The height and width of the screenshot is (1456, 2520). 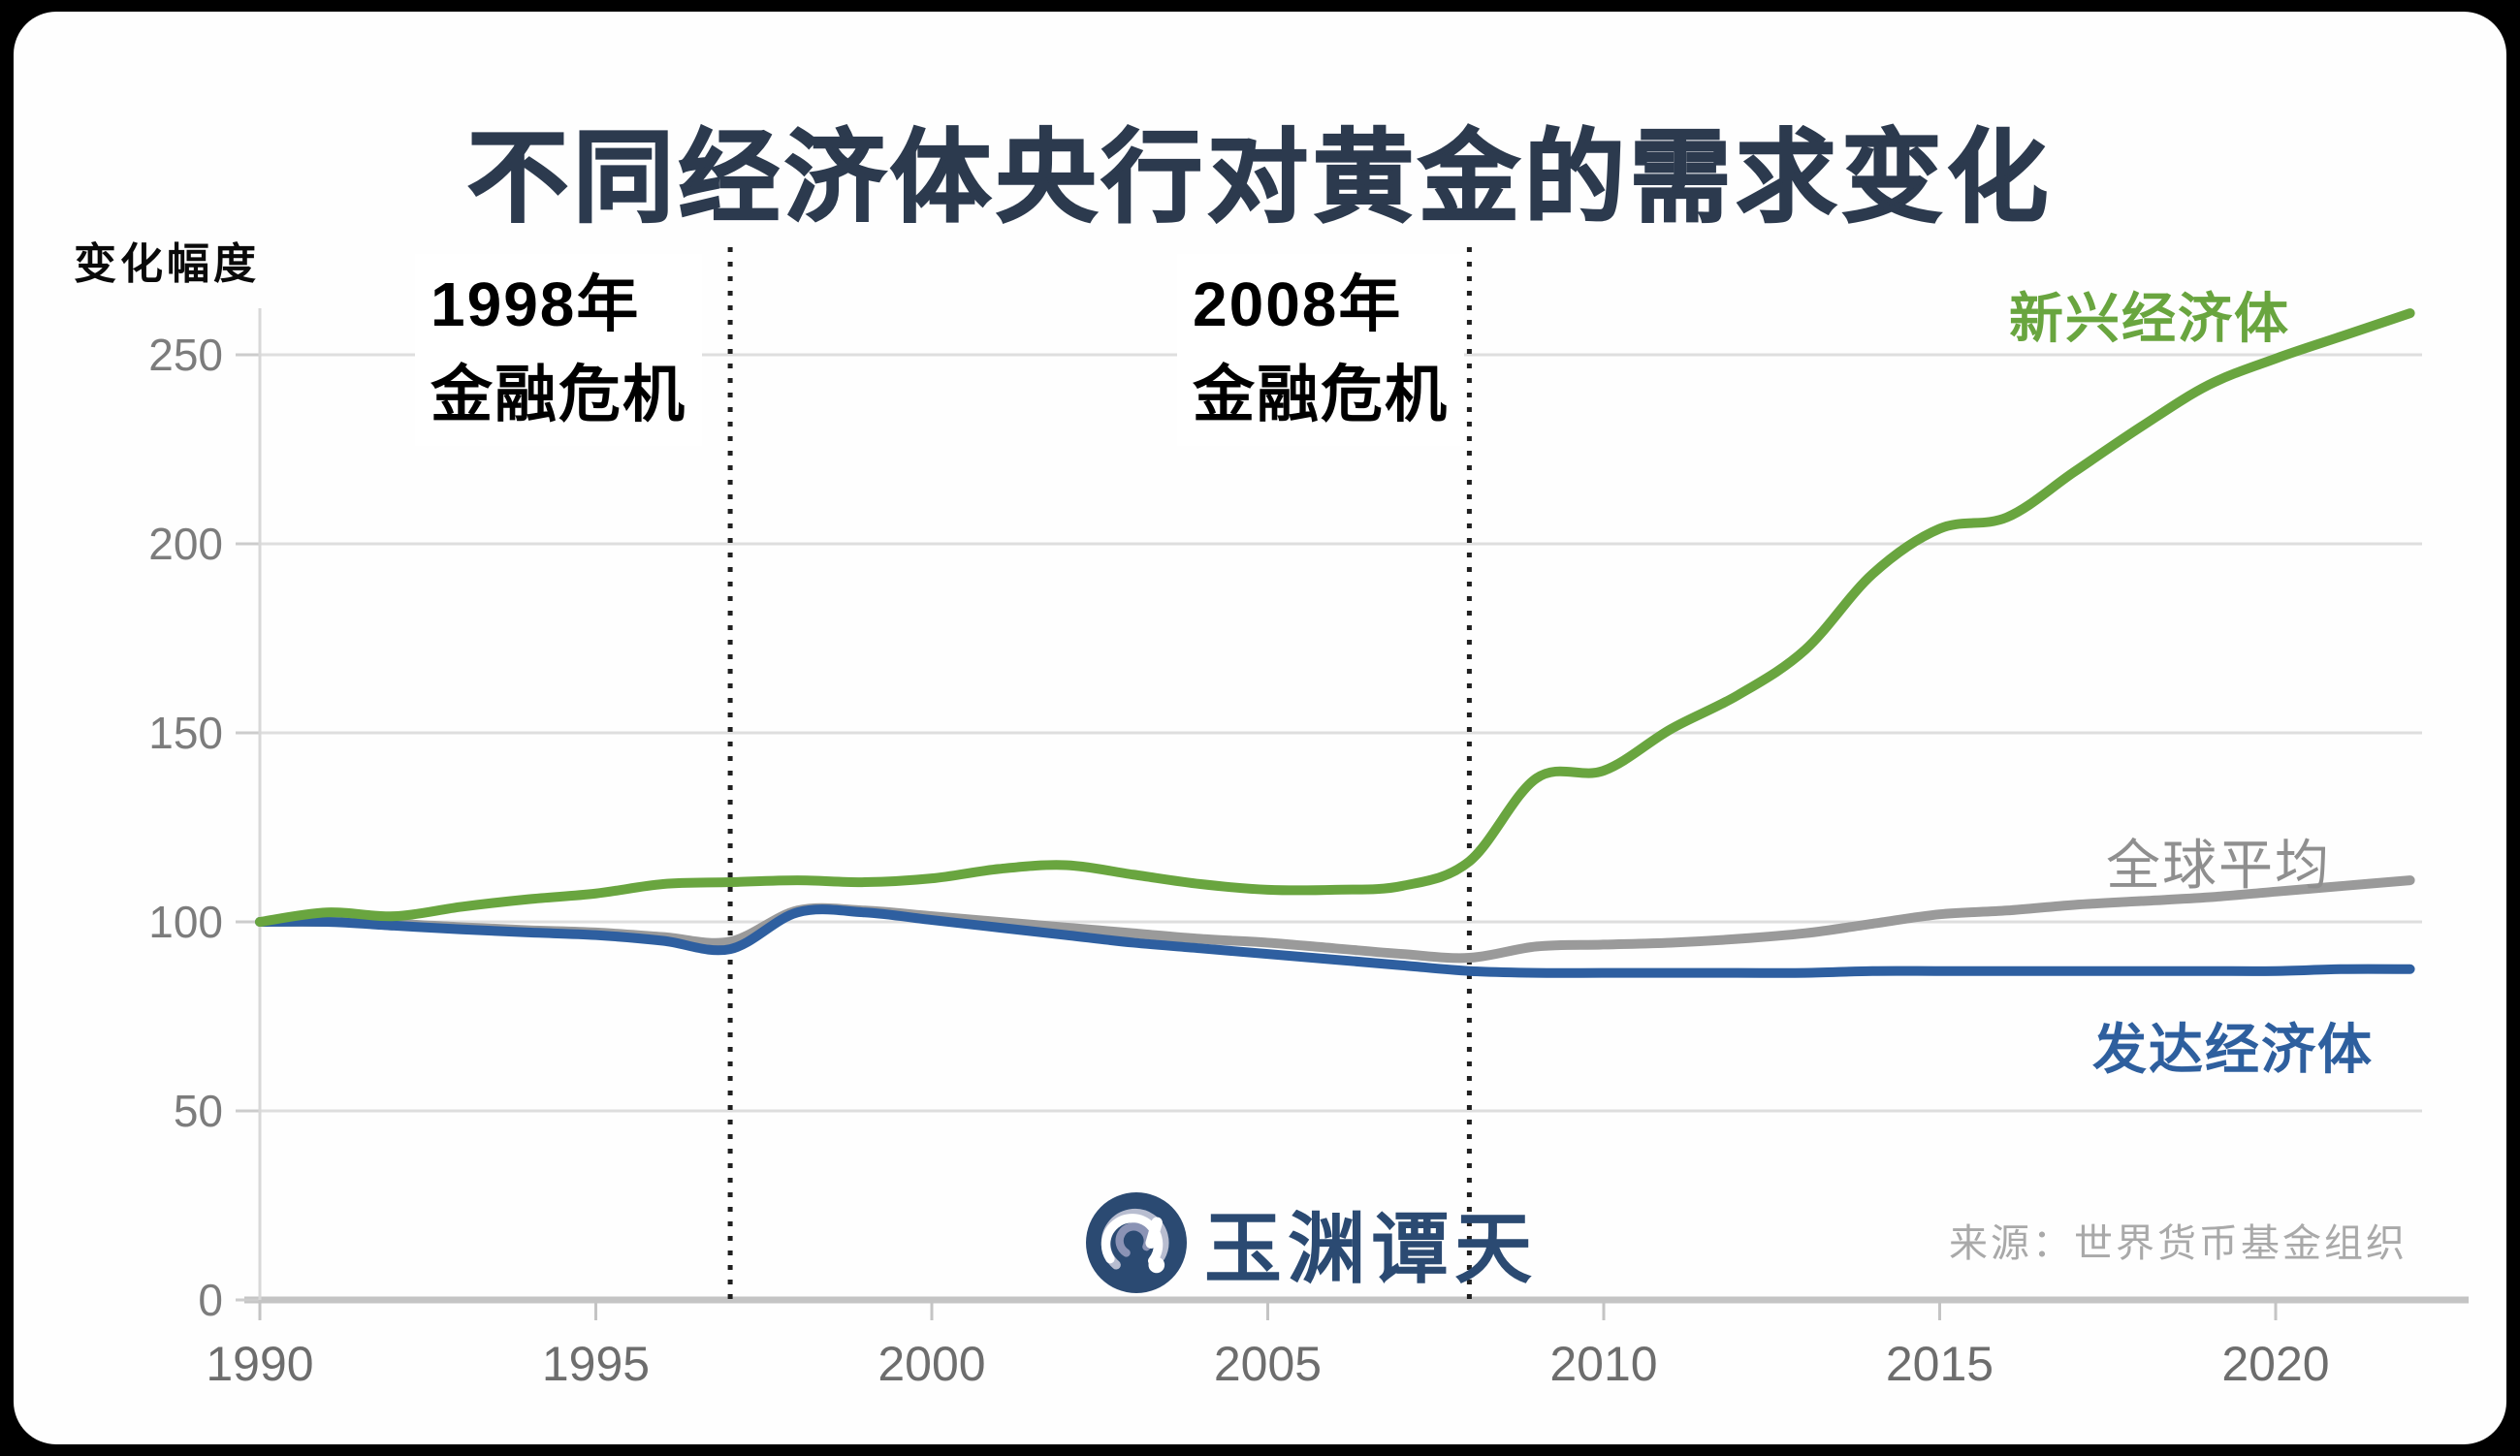 What do you see at coordinates (211, 1300) in the screenshot?
I see `y-tick-label-0: 0` at bounding box center [211, 1300].